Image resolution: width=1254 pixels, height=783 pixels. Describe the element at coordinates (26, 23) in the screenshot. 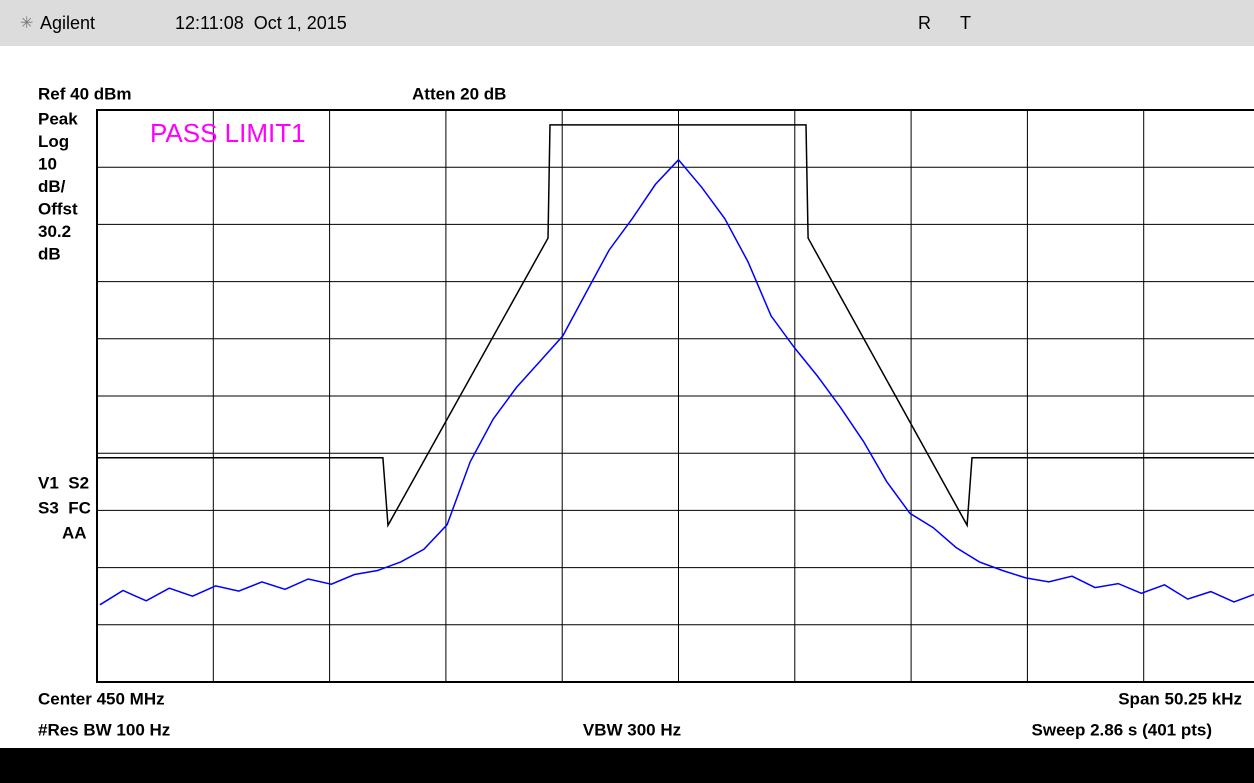

I see `logo: ✳` at that location.